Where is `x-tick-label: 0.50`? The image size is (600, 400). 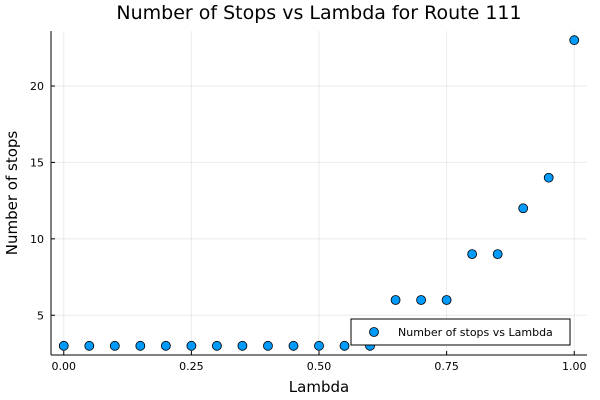
x-tick-label: 0.50 is located at coordinates (319, 366).